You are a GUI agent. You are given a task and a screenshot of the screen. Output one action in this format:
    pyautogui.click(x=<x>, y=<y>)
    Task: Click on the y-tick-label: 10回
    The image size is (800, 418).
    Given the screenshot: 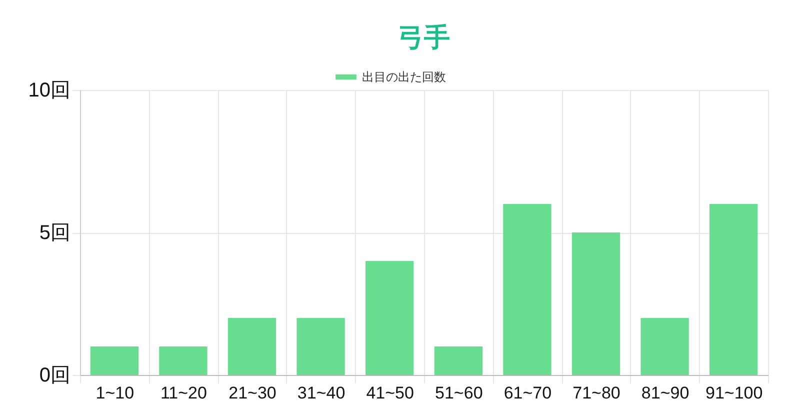 What is the action you would take?
    pyautogui.click(x=49, y=91)
    